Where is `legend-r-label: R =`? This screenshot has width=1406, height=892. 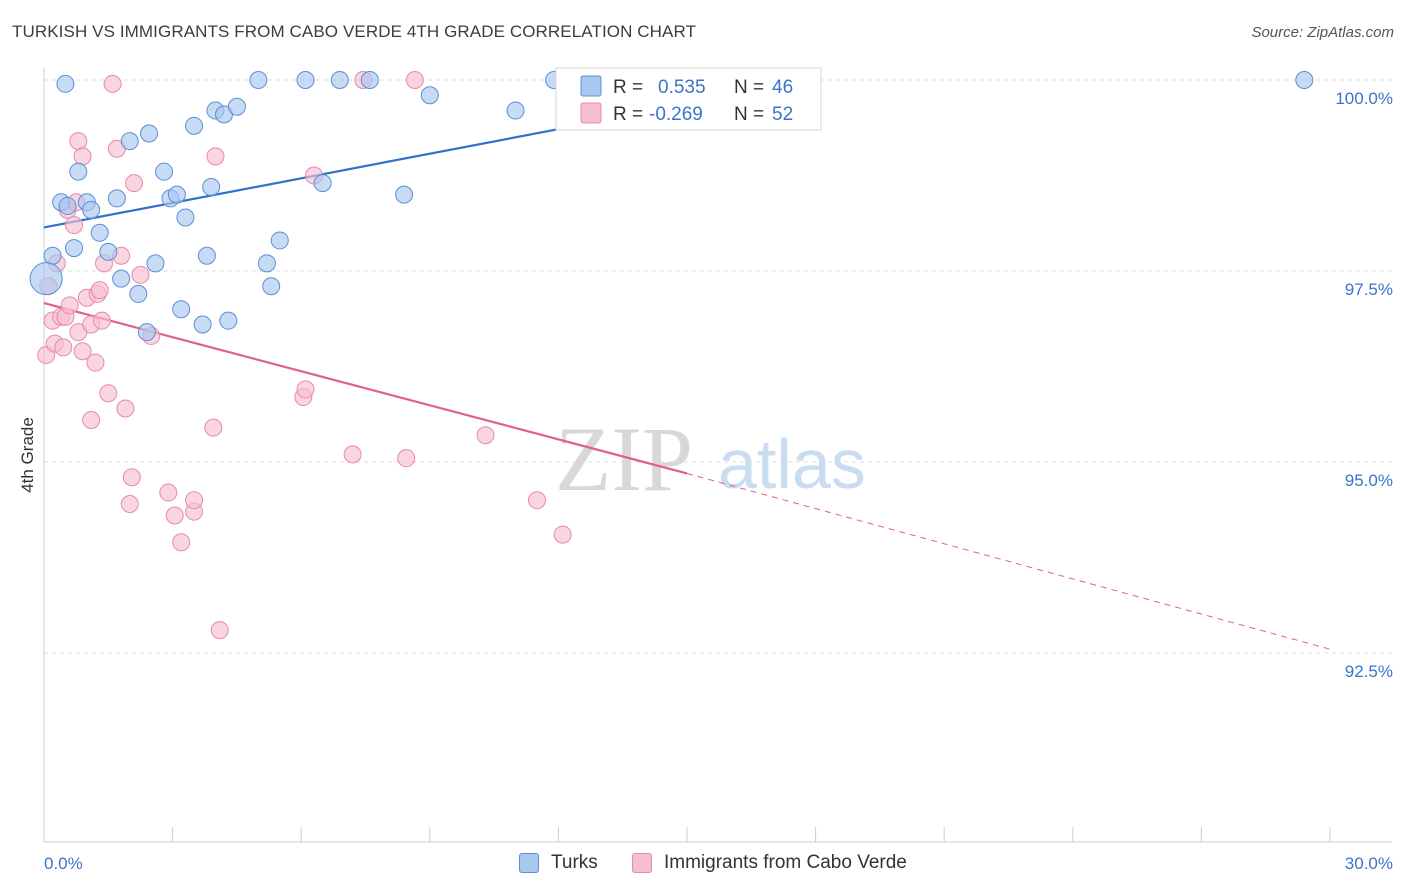
legend-r-label: R = is located at coordinates (628, 87).